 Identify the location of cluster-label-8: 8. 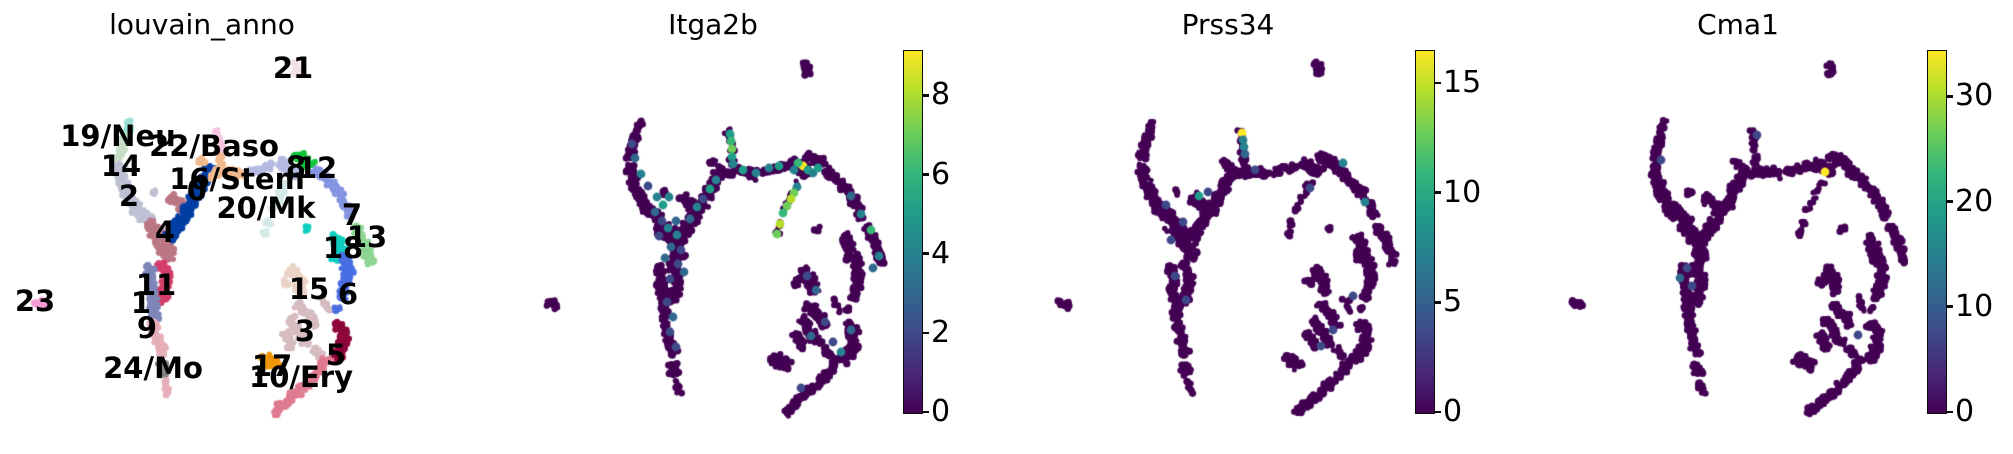
(296, 166).